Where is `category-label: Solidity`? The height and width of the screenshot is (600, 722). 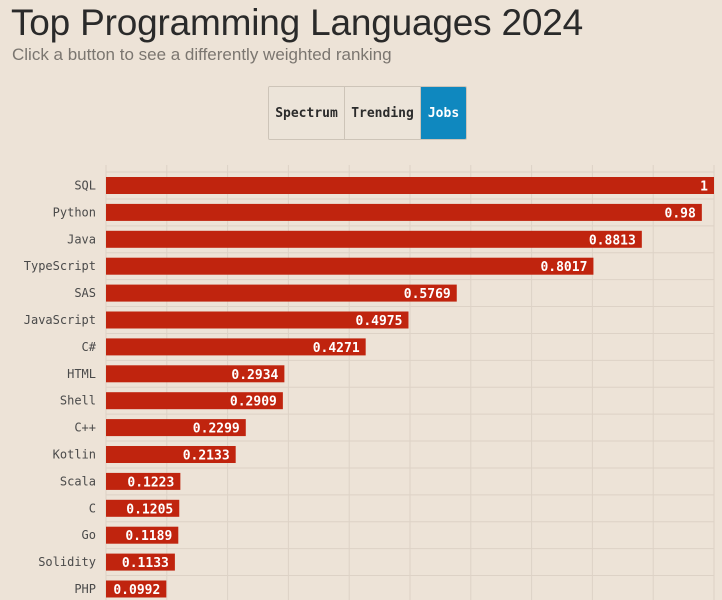
category-label: Solidity is located at coordinates (67, 562).